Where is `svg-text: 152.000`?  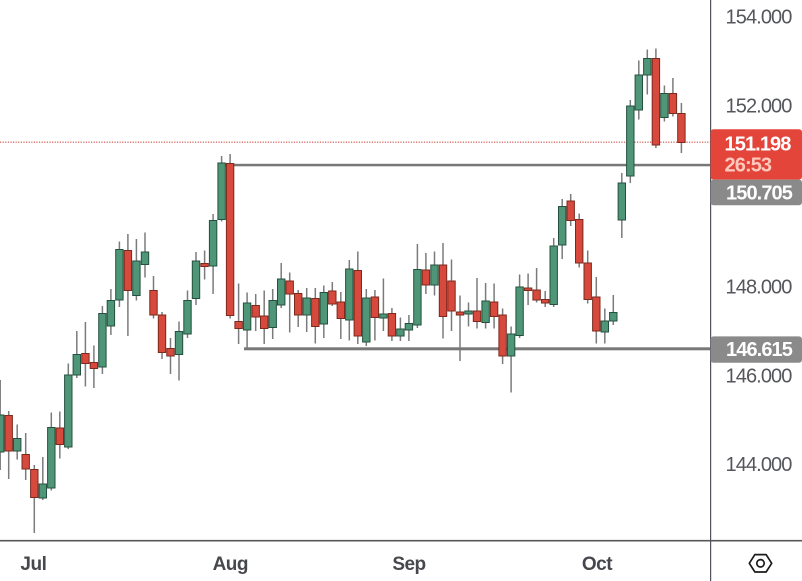 svg-text: 152.000 is located at coordinates (759, 107).